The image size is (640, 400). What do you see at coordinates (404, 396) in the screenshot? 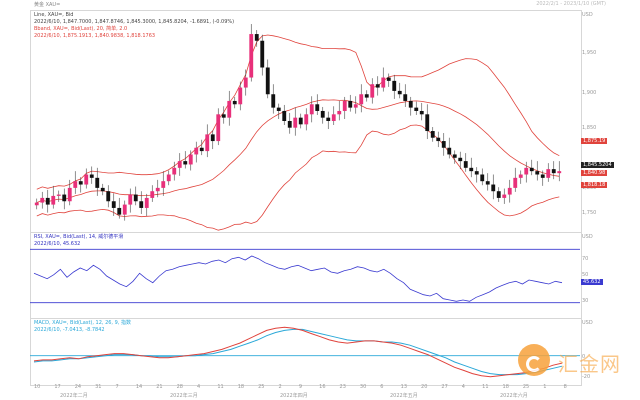
I see `x-month-label: 2022年五月` at bounding box center [404, 396].